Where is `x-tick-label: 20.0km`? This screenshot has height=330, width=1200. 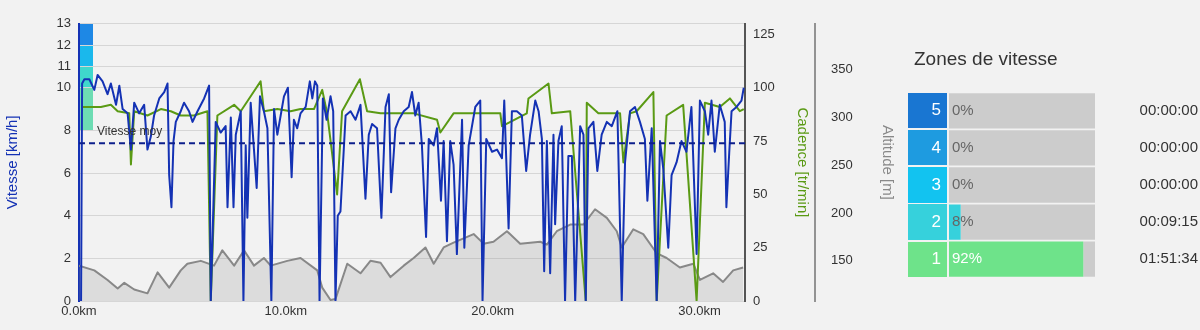 x-tick-label: 20.0km is located at coordinates (492, 311).